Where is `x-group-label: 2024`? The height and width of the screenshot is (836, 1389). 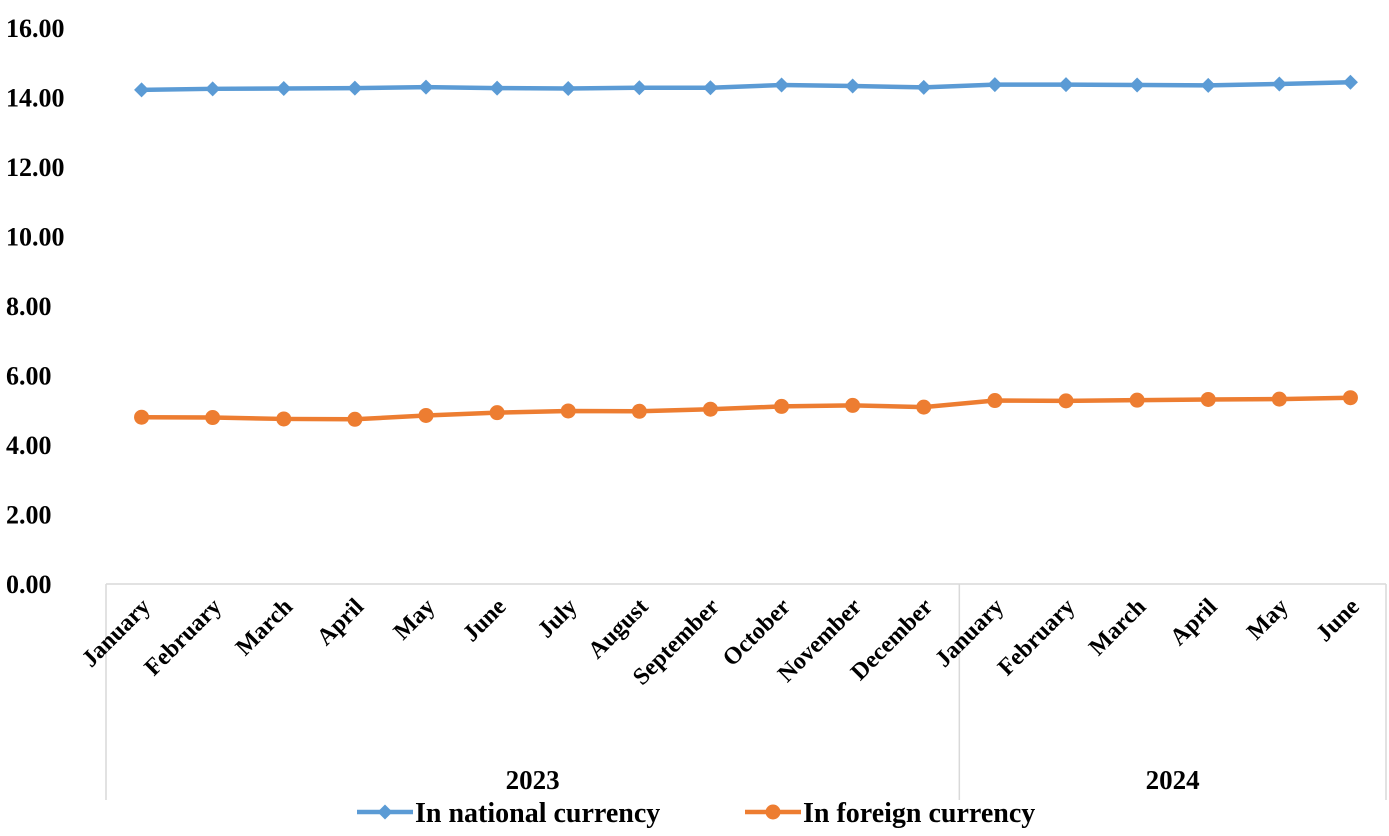
x-group-label: 2024 is located at coordinates (1173, 780).